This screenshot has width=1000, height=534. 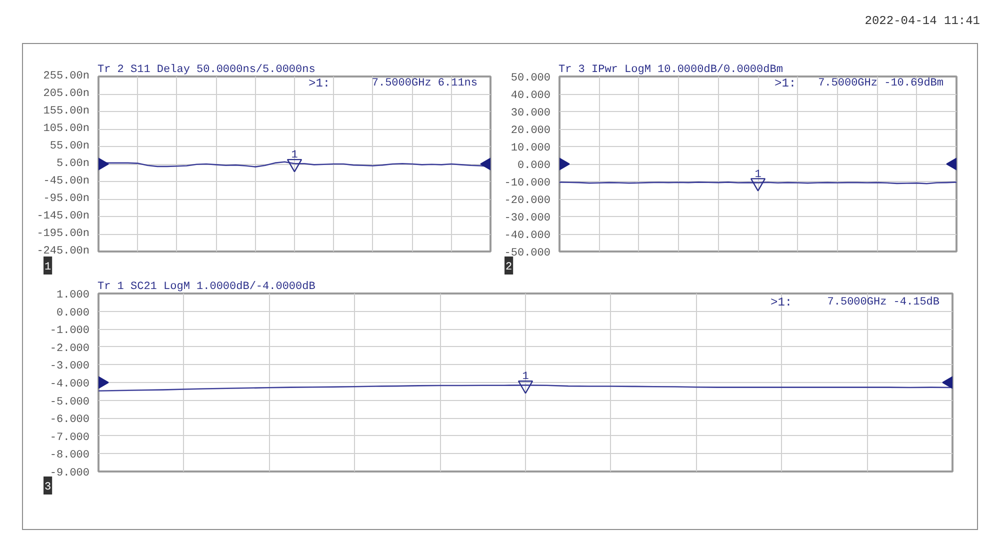 I want to click on y-tick-label: -3.000, so click(x=70, y=366).